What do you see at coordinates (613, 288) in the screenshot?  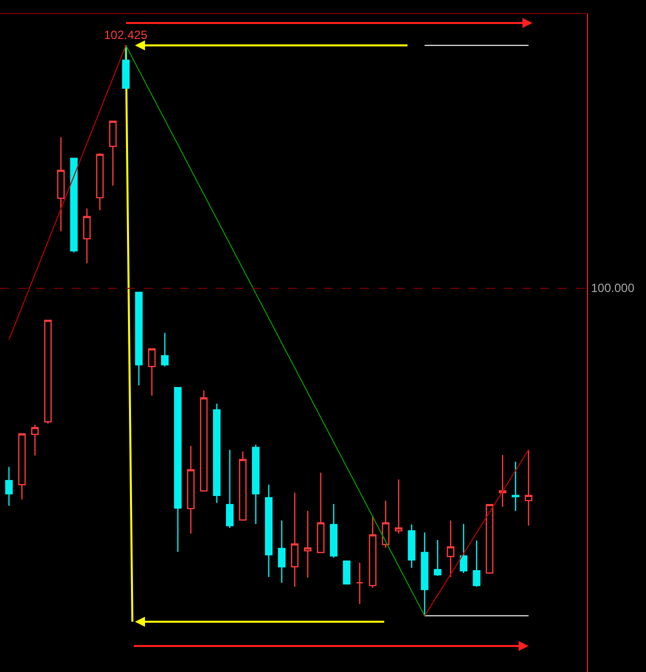 I see `text: 100.000` at bounding box center [613, 288].